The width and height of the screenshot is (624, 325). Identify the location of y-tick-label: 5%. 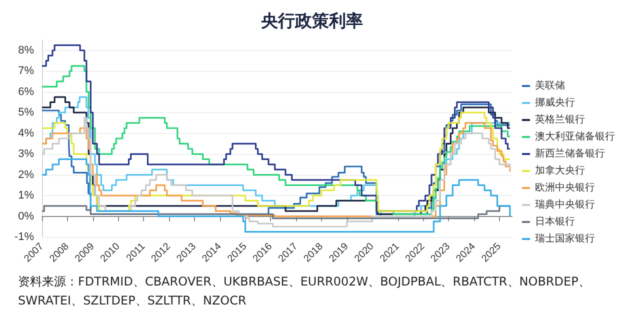
(26, 112).